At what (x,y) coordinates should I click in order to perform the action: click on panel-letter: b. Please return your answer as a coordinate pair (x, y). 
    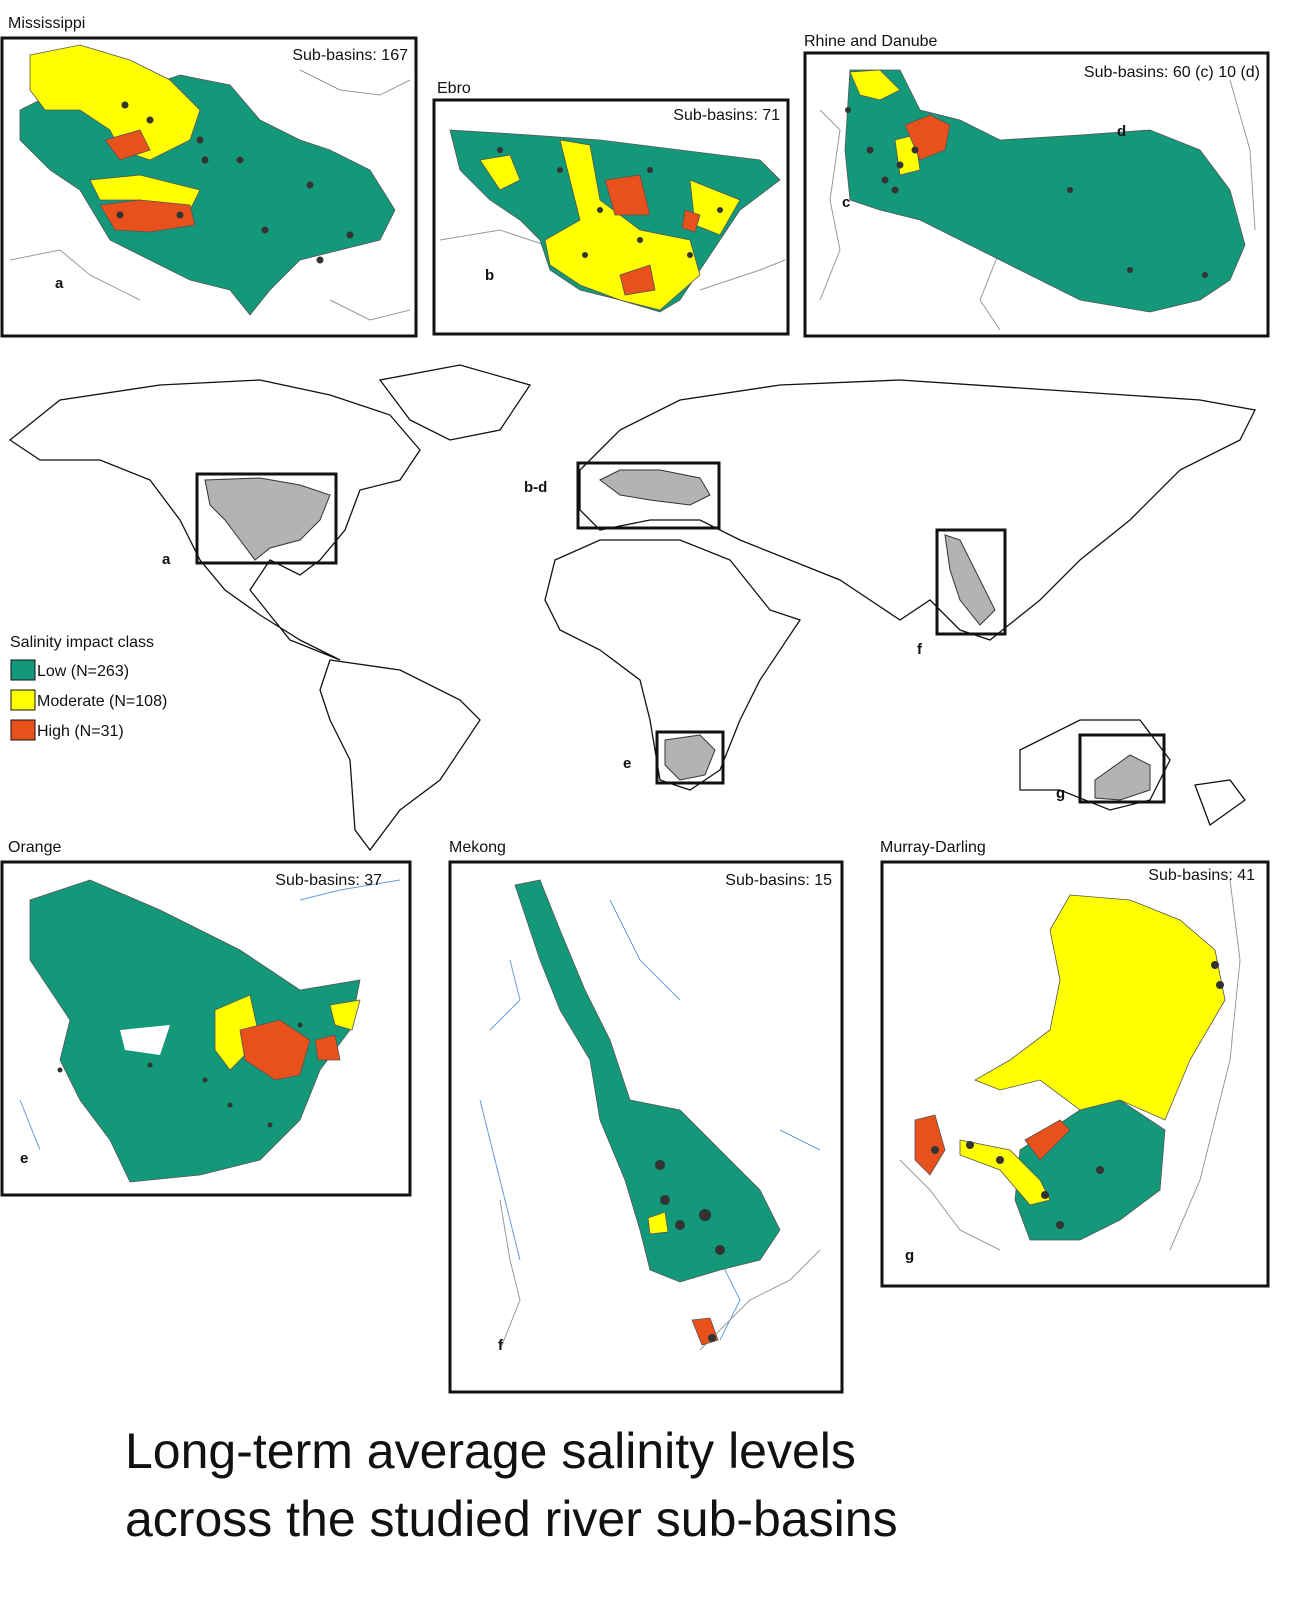
    Looking at the image, I should click on (489, 275).